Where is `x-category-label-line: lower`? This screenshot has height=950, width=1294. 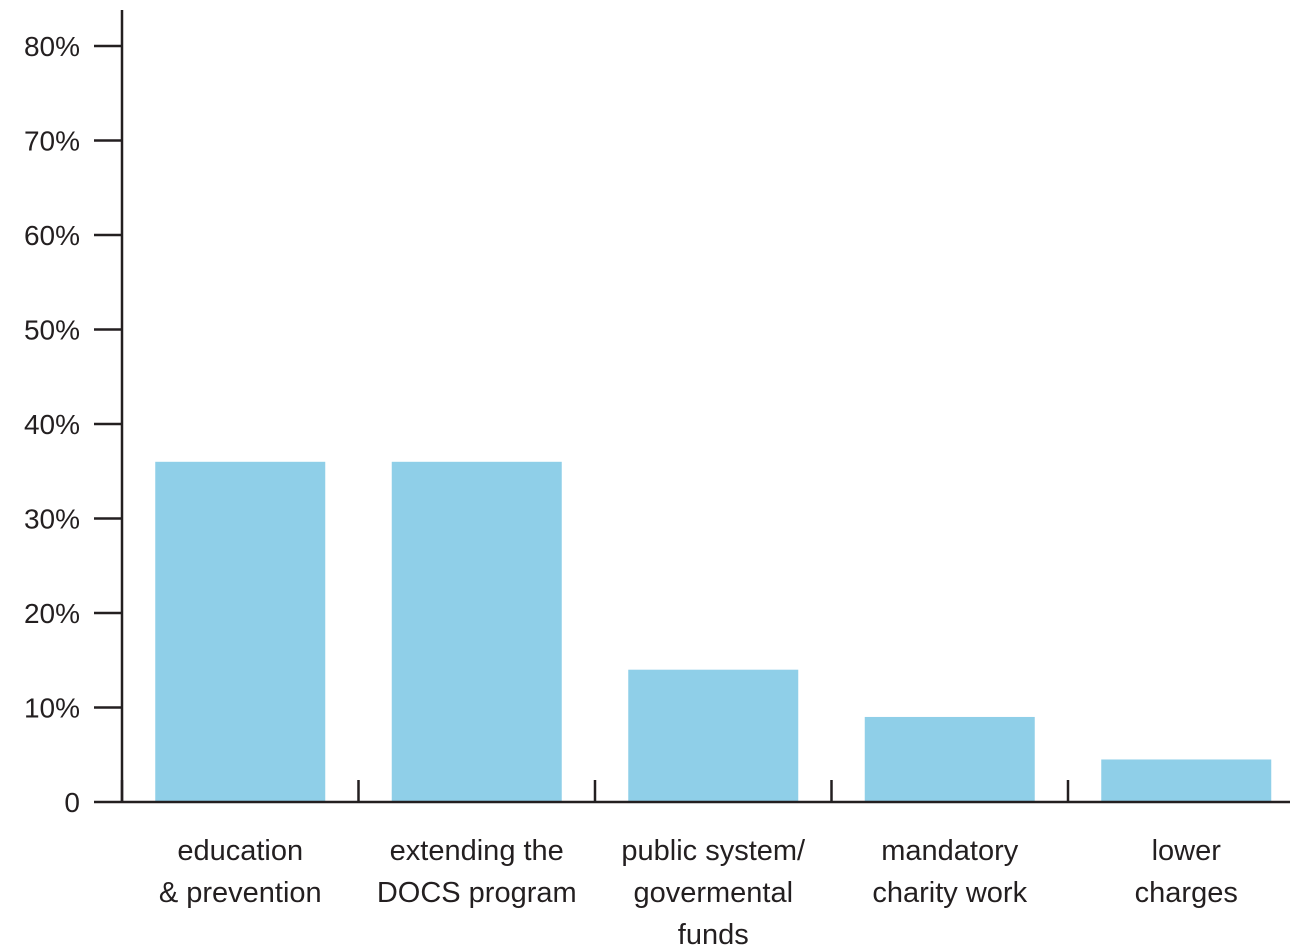 x-category-label-line: lower is located at coordinates (1187, 851).